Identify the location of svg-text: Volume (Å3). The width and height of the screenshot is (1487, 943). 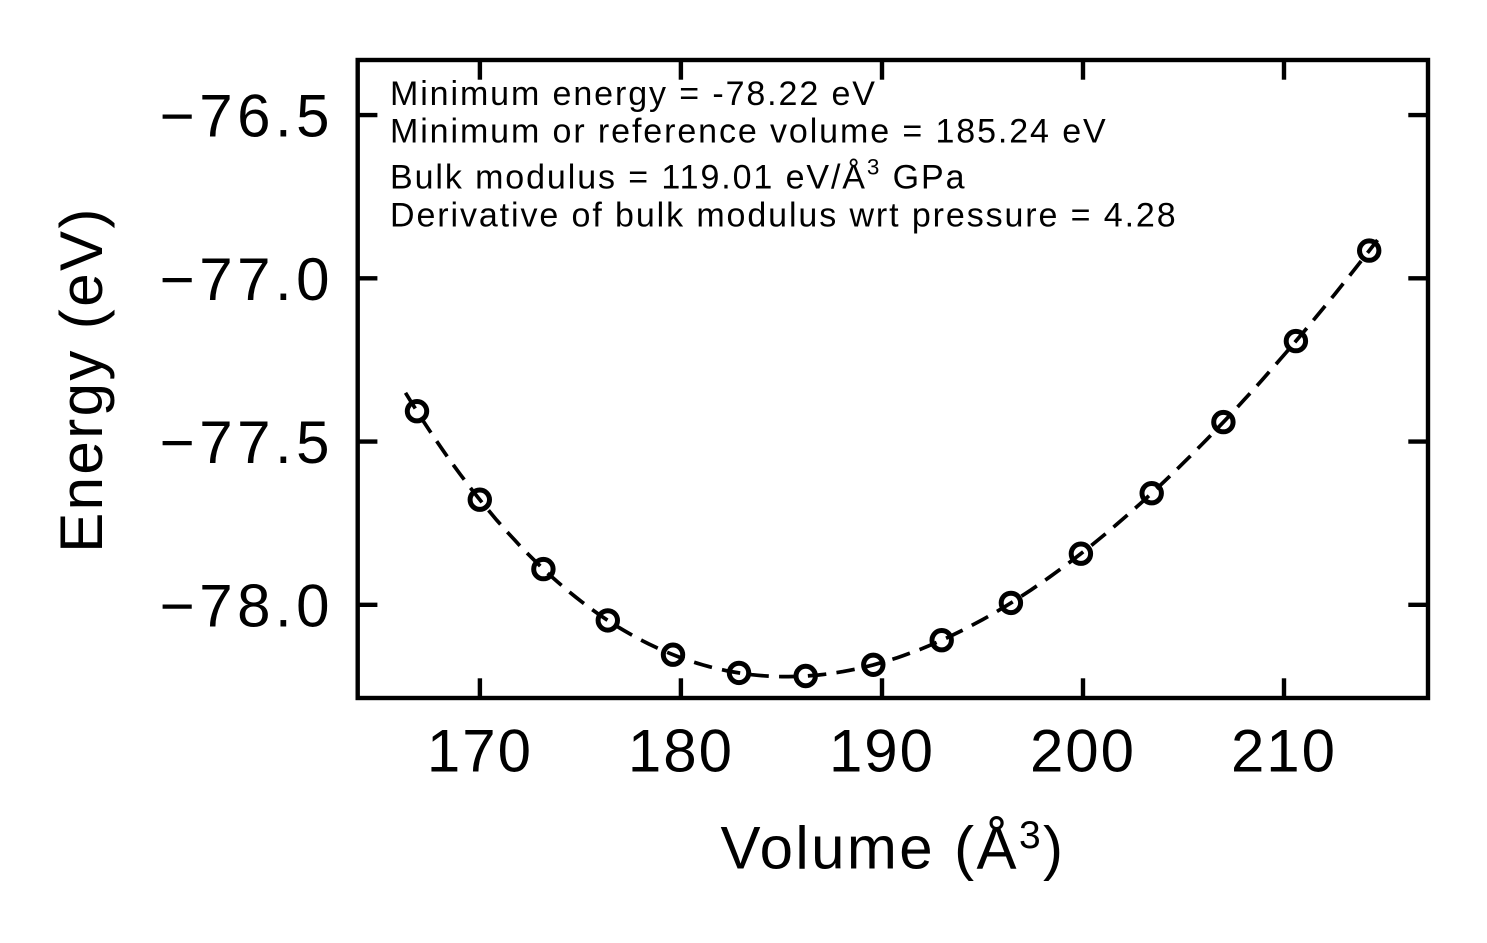
(893, 848).